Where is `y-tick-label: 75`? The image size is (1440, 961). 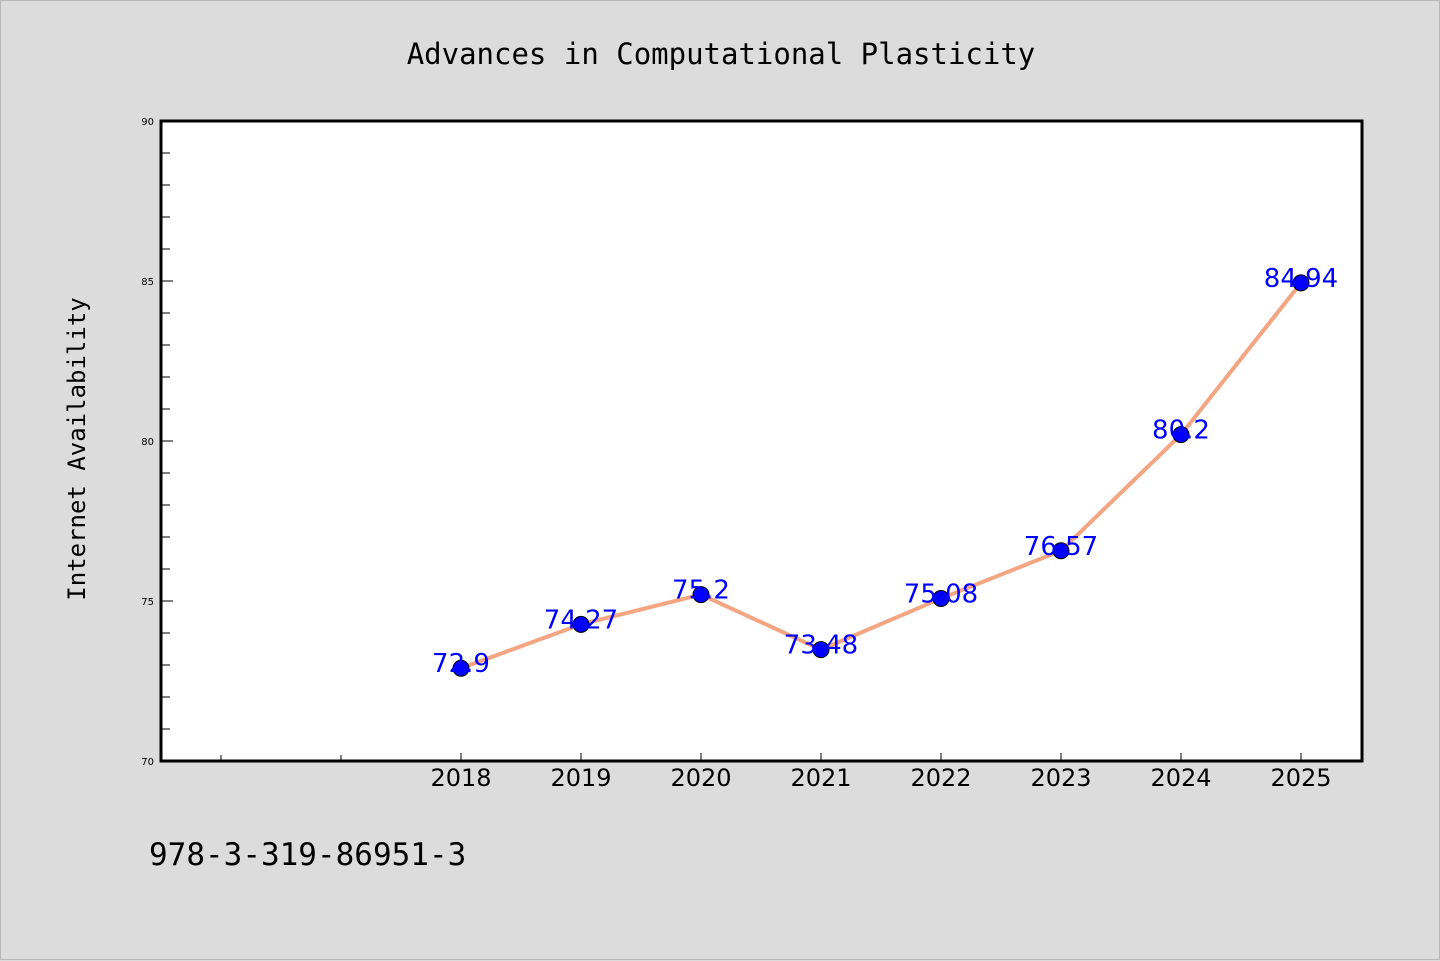
y-tick-label: 75 is located at coordinates (147, 602).